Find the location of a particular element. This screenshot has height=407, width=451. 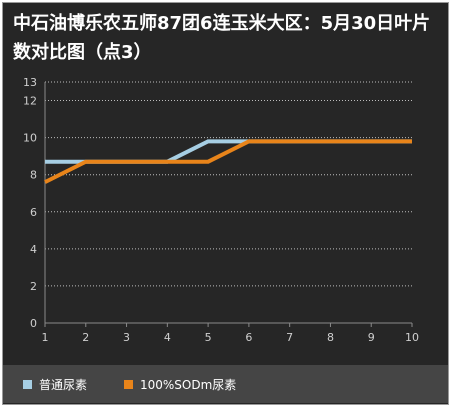

legend-label-series-2: 100%SODm尿素 is located at coordinates (188, 384).